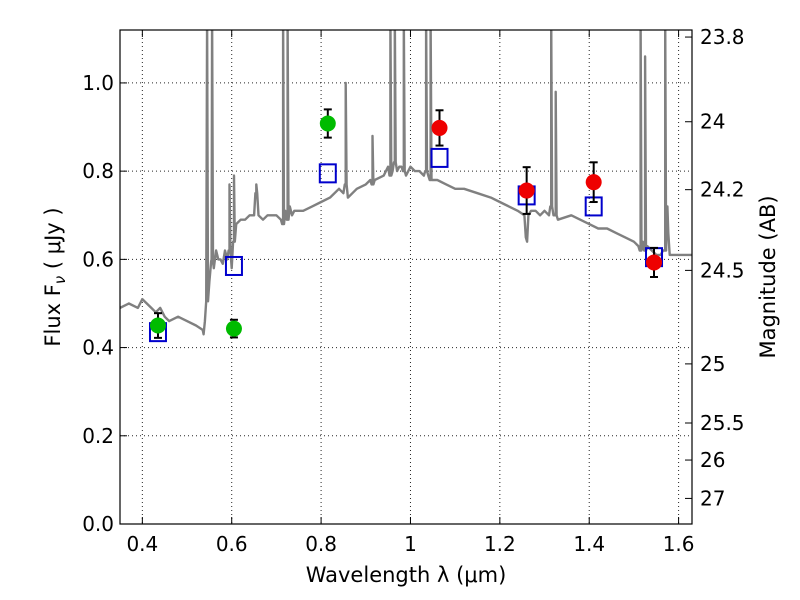  I want to click on y-tick-label: 0.8, so click(98, 171).